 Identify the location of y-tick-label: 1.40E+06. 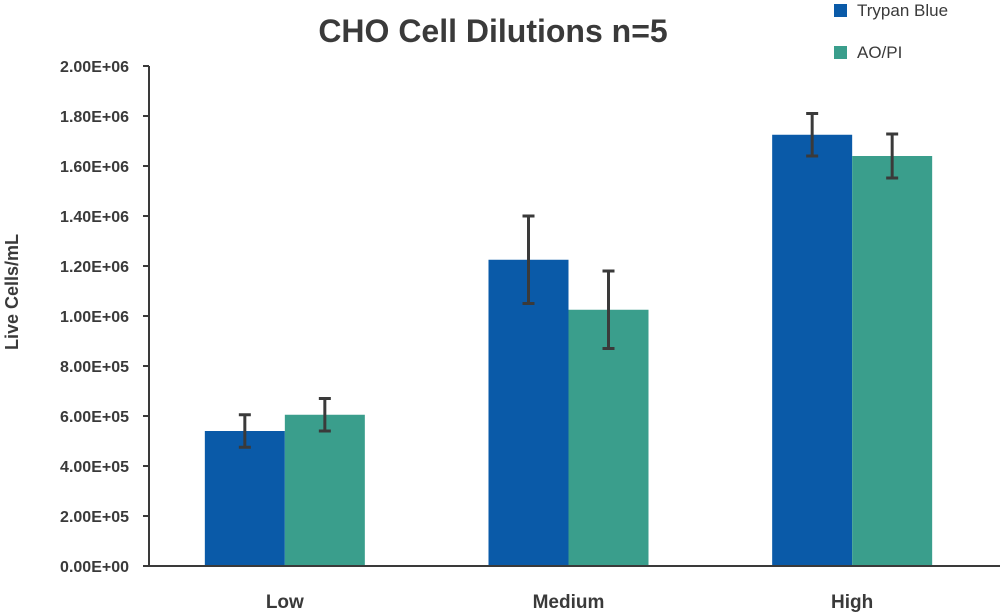
(94, 217).